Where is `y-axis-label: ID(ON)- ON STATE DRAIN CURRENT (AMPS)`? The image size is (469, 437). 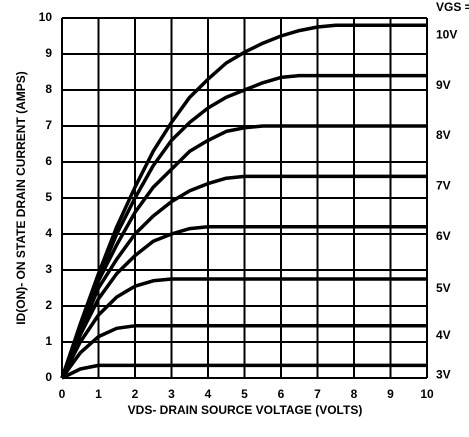
y-axis-label: ID(ON)- ON STATE DRAIN CURRENT (AMPS) is located at coordinates (21, 198).